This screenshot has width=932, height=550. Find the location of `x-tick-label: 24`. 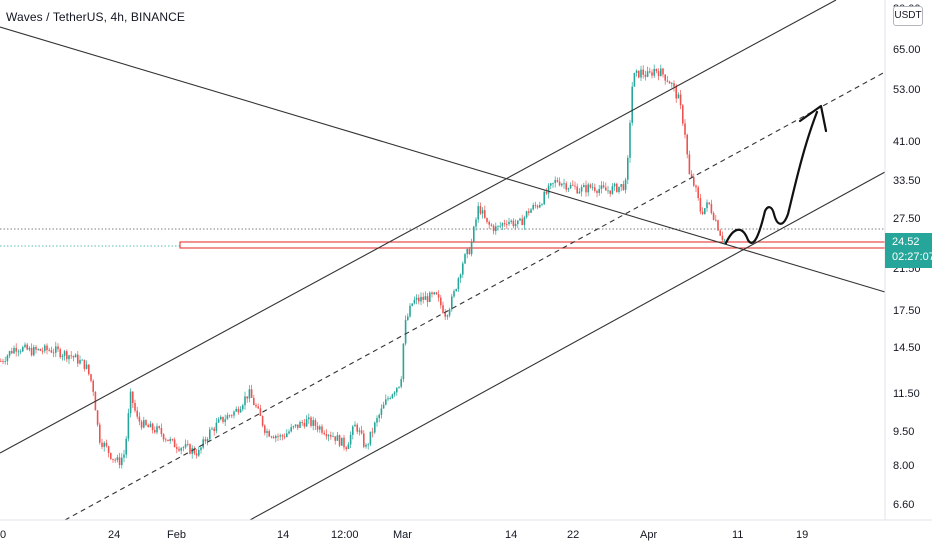

x-tick-label: 24 is located at coordinates (114, 535).